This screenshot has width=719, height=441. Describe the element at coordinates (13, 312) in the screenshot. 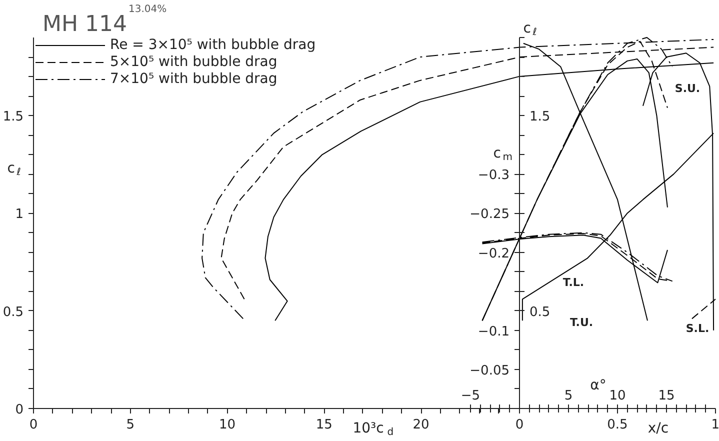

I see `y-tick-label: 0.5` at that location.